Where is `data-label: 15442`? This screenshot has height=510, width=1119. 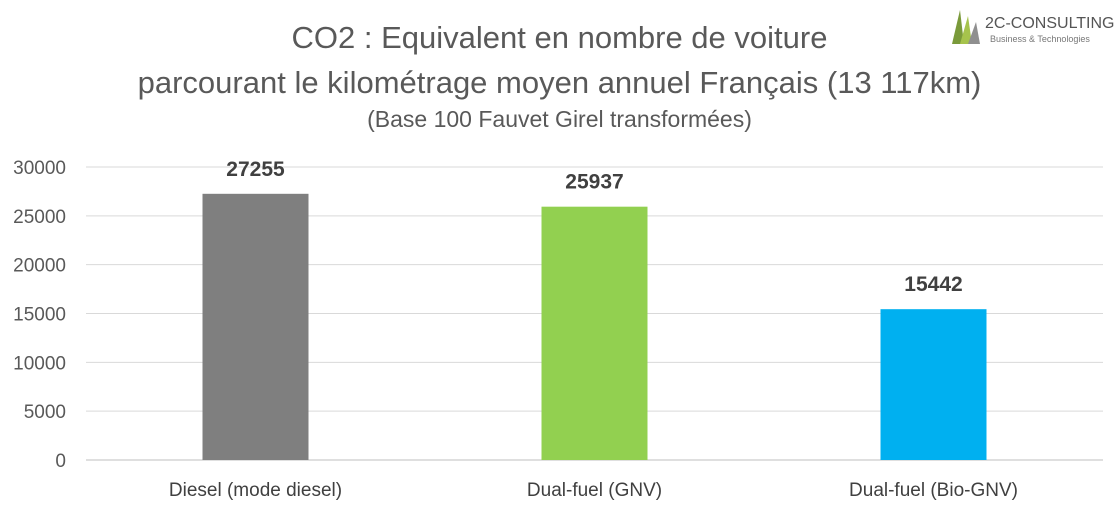 data-label: 15442 is located at coordinates (933, 284).